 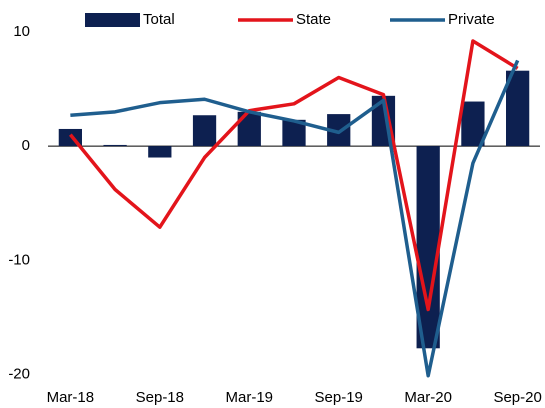 What do you see at coordinates (517, 397) in the screenshot?
I see `x-tick-label: Sep-20` at bounding box center [517, 397].